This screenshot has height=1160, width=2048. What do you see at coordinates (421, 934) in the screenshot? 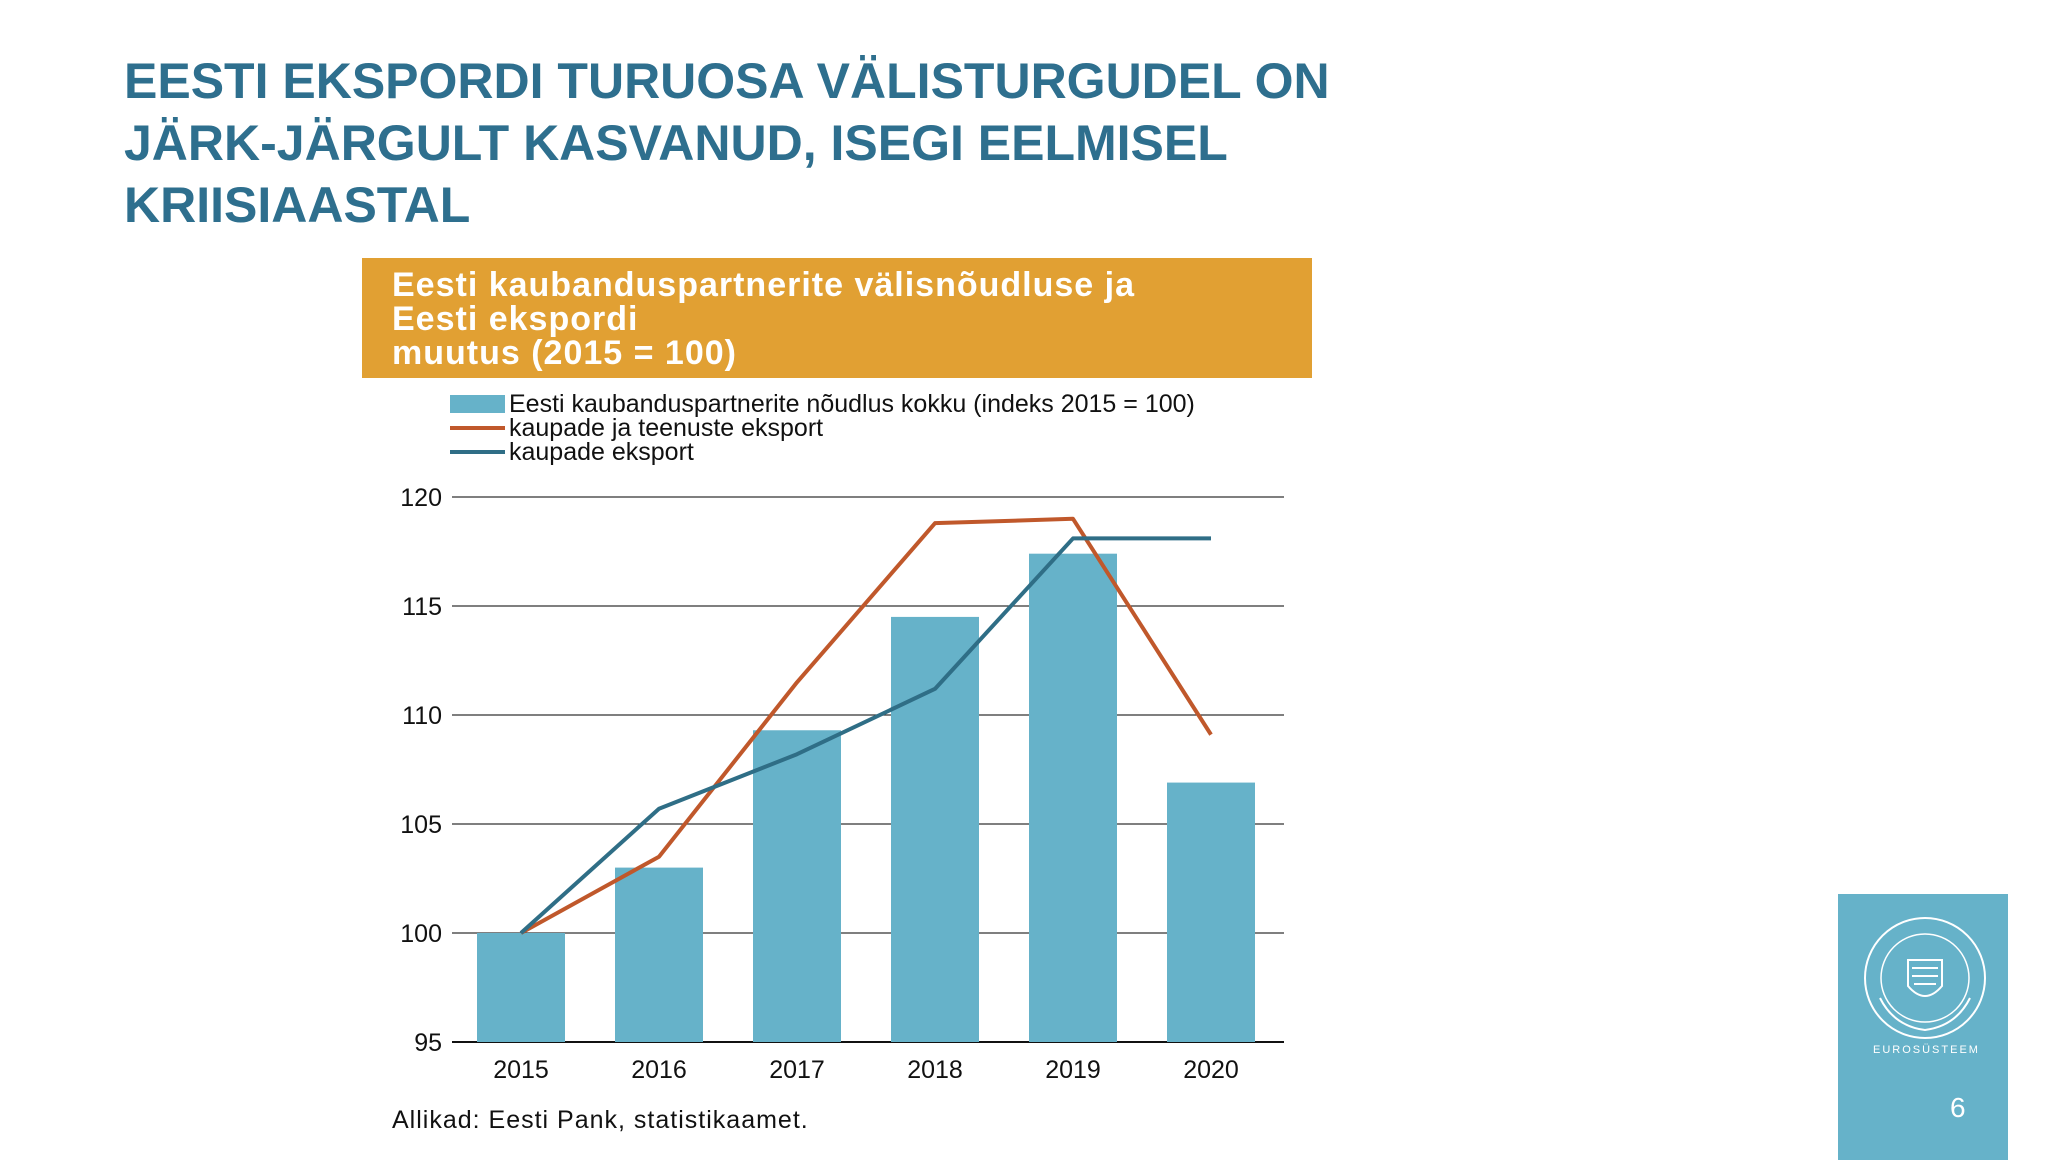
I see `y-tick-label: 100` at bounding box center [421, 934].